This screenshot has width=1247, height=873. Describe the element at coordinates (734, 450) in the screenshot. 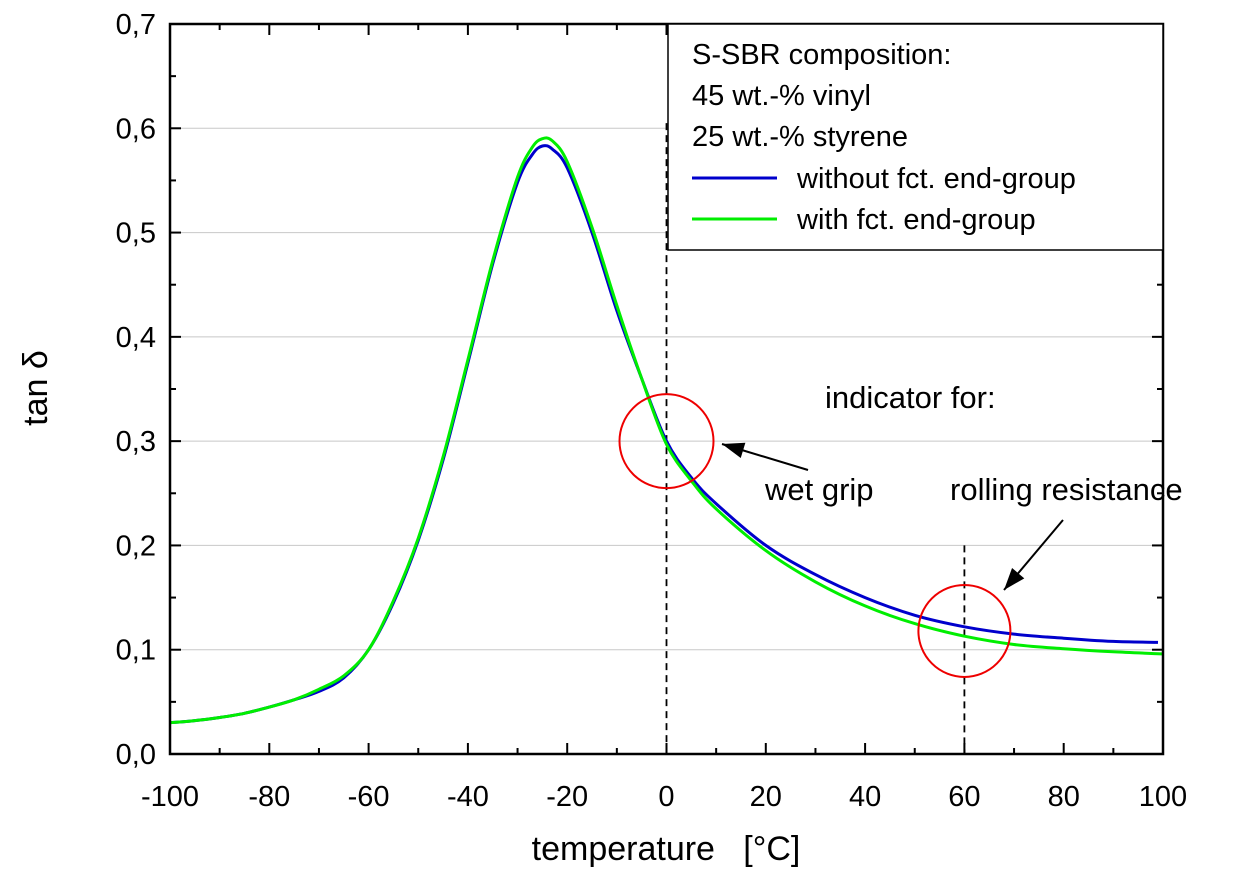

I see `wet-grip-arrow-head` at that location.